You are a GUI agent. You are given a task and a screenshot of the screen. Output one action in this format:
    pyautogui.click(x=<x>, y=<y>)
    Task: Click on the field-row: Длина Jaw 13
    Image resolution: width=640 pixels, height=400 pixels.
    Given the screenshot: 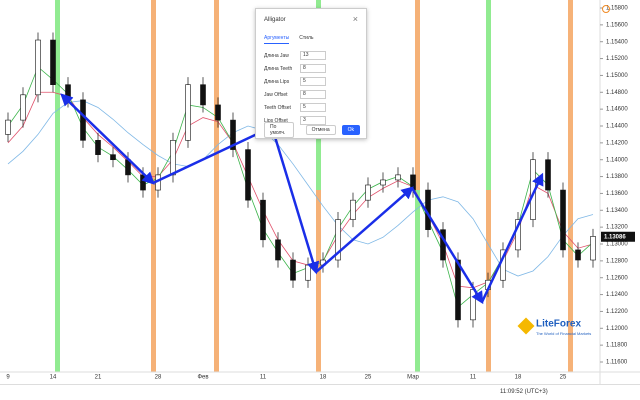 What is the action you would take?
    pyautogui.click(x=295, y=55)
    